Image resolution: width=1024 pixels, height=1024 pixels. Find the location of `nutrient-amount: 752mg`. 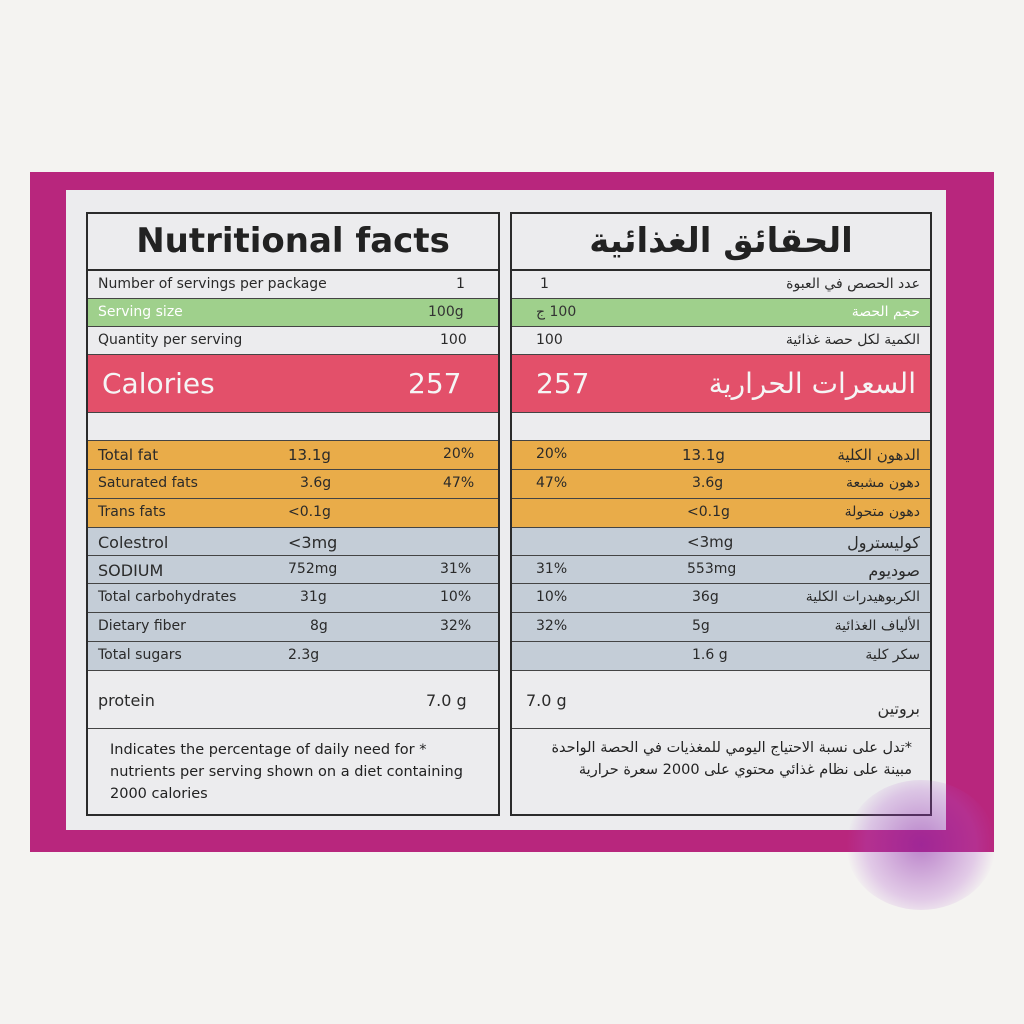

nutrient-amount: 752mg is located at coordinates (313, 569).